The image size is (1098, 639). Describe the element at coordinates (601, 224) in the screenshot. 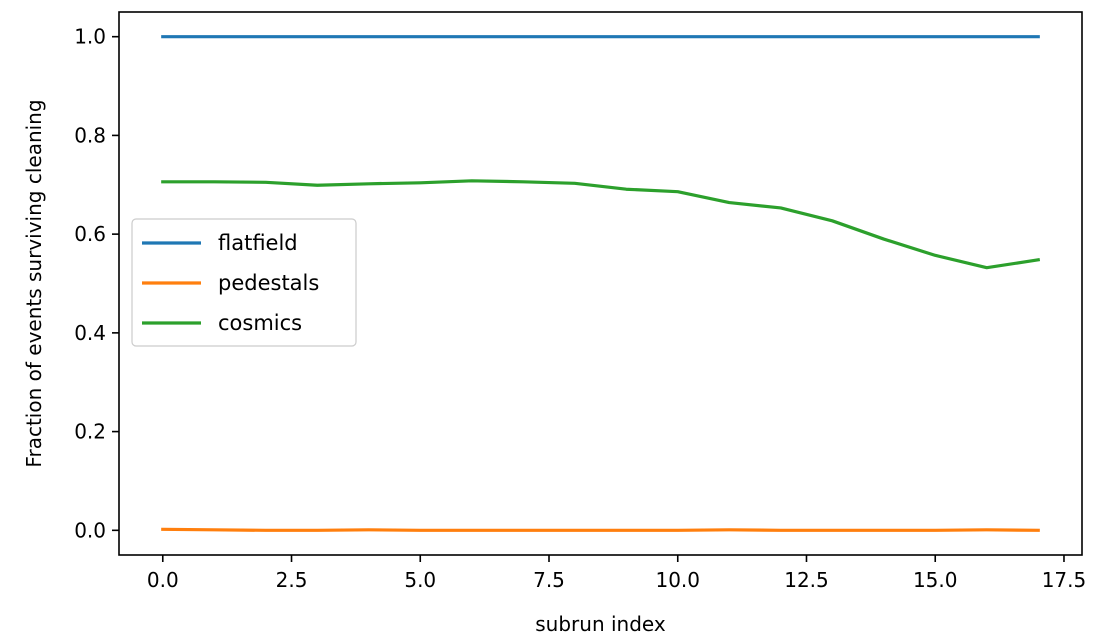

I see `series-line-cosmics` at that location.